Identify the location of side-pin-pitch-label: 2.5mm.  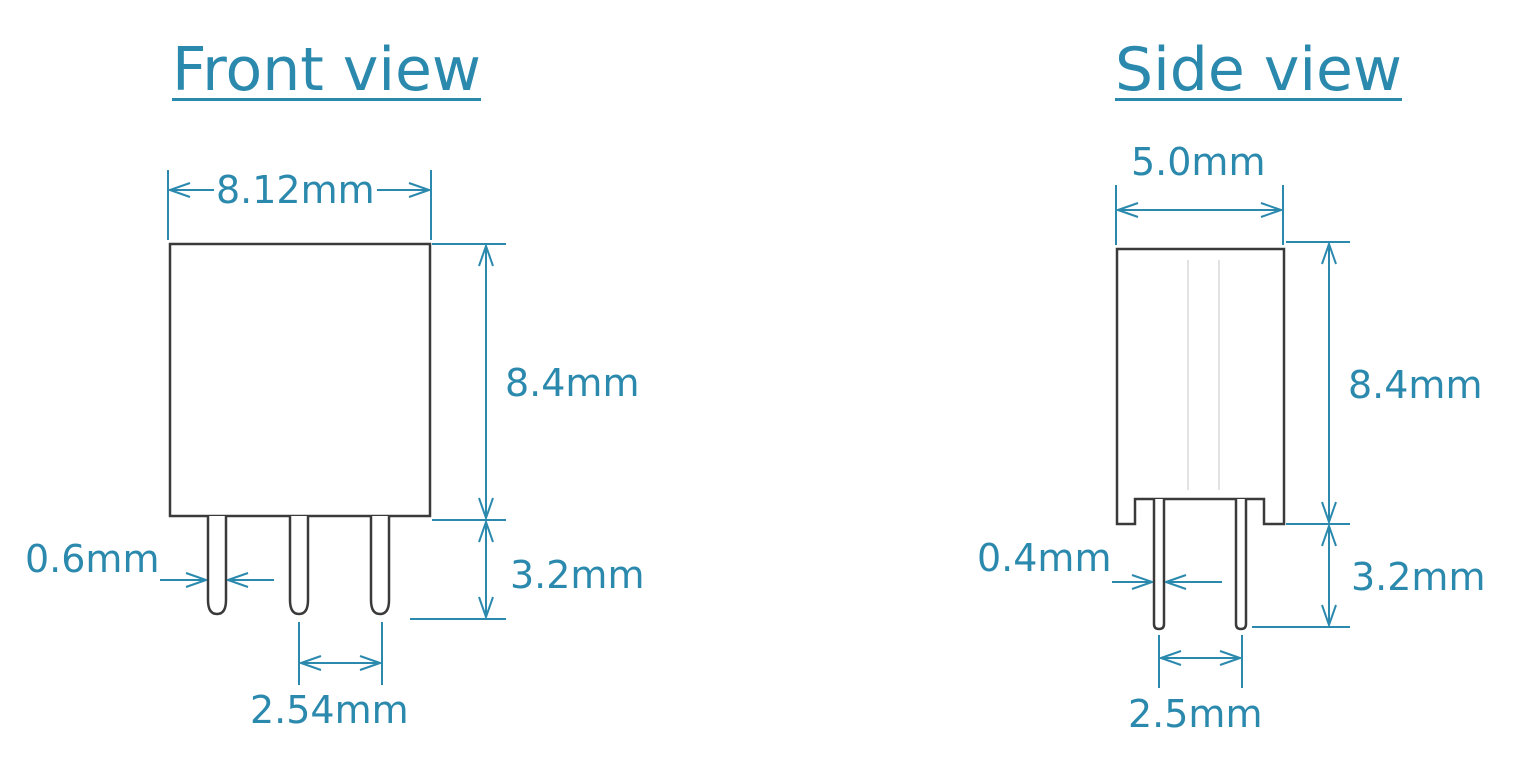
(1195, 714).